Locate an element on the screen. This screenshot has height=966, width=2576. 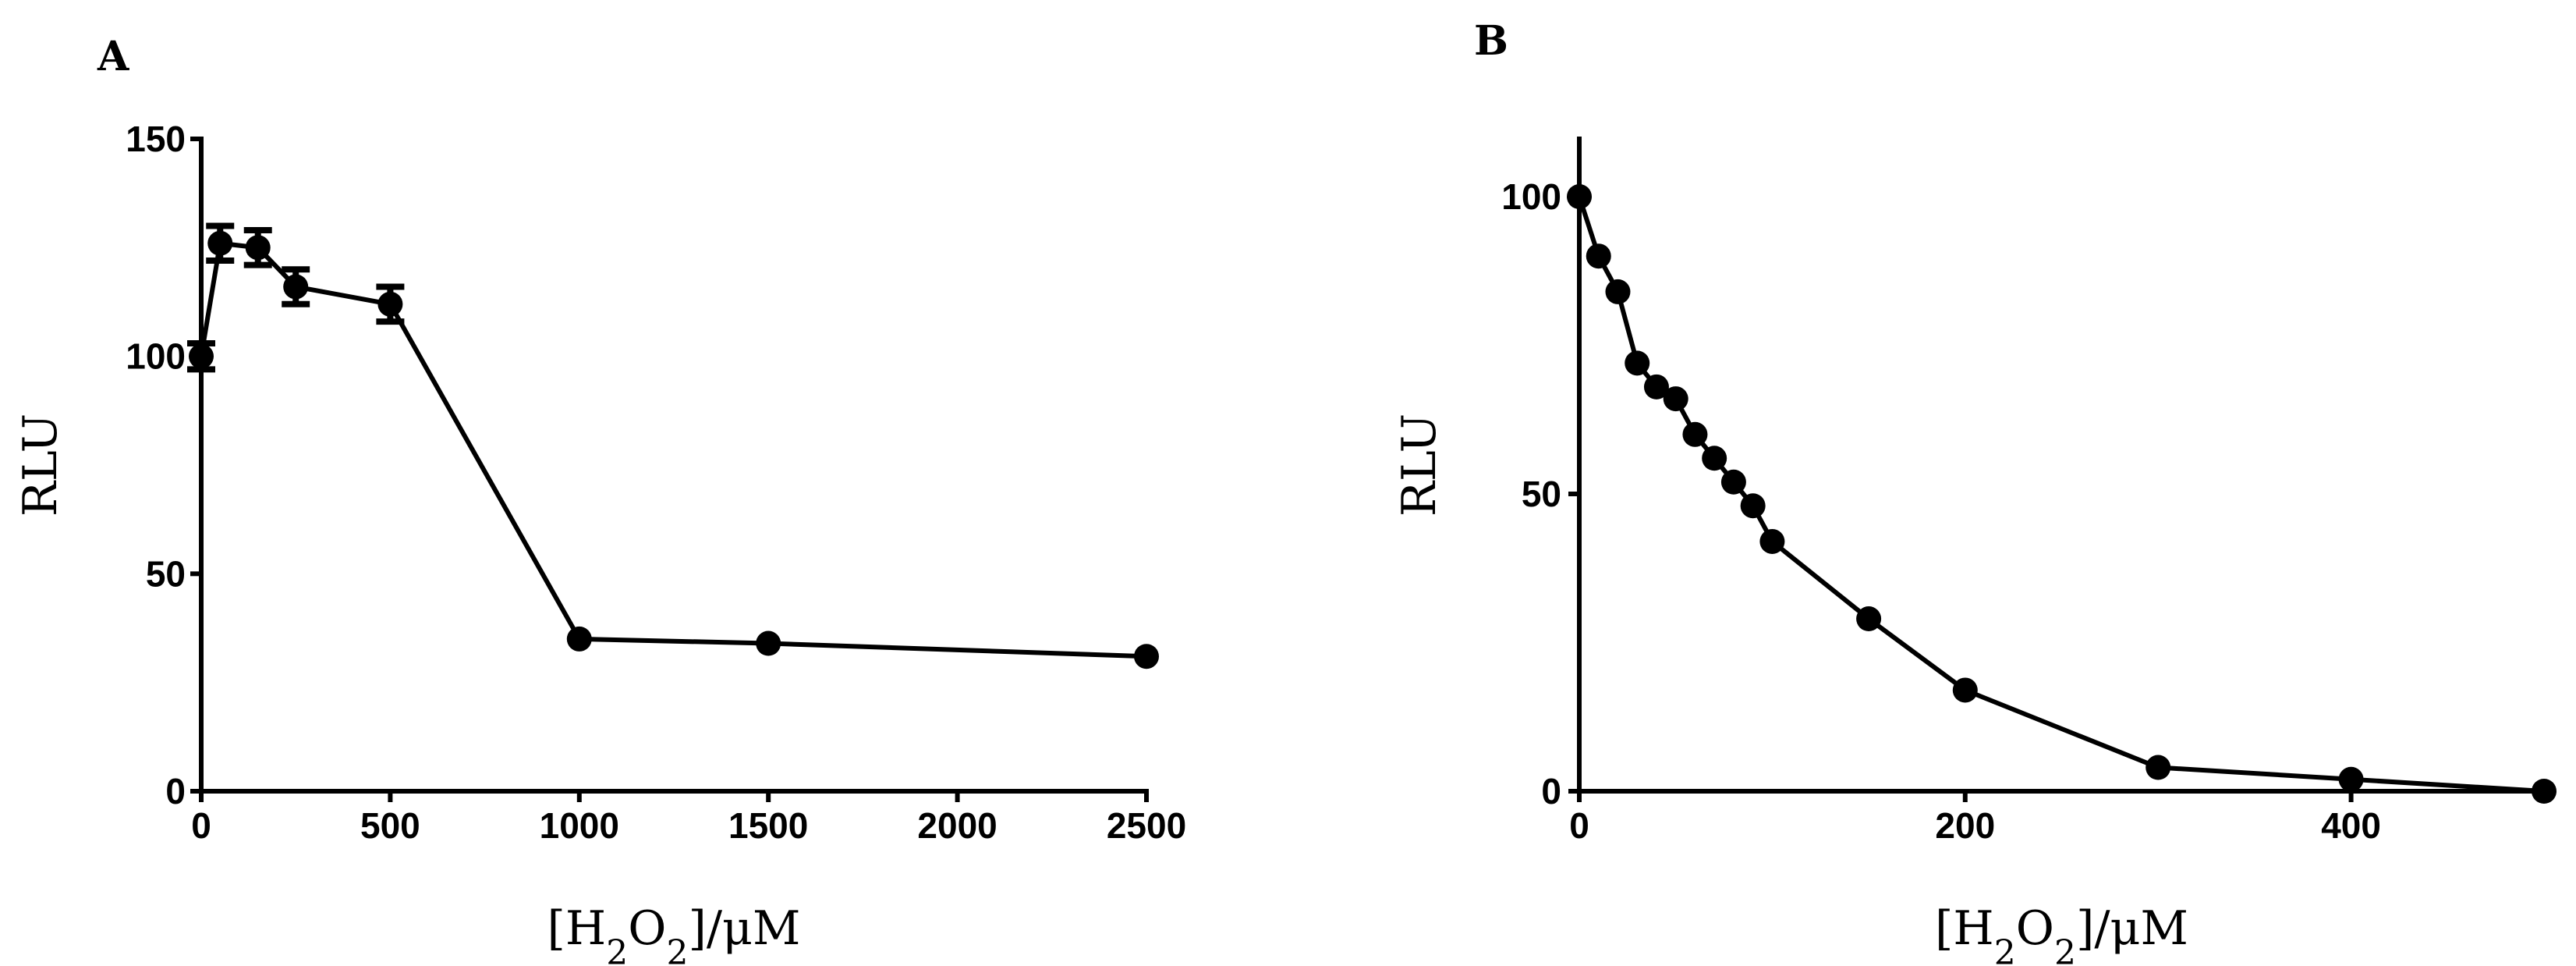
x-tick-label: 1000 is located at coordinates (579, 825).